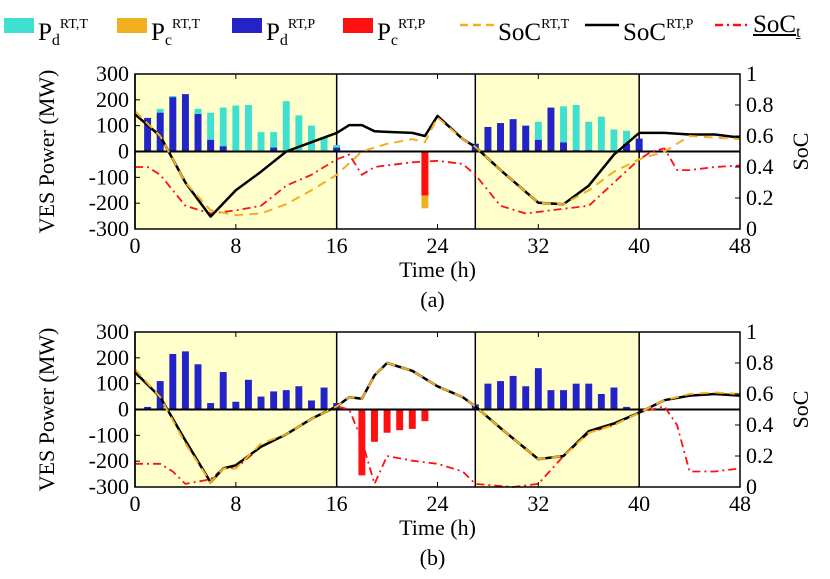  I want to click on legend-item-5: SoCRT,P, so click(639, 29).